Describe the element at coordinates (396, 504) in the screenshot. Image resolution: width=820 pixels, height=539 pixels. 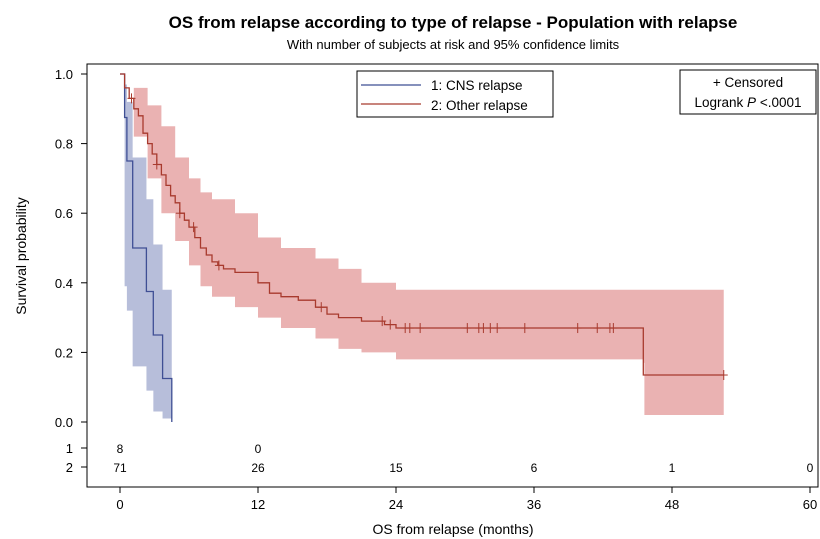
I see `x-tick-label: 24` at that location.